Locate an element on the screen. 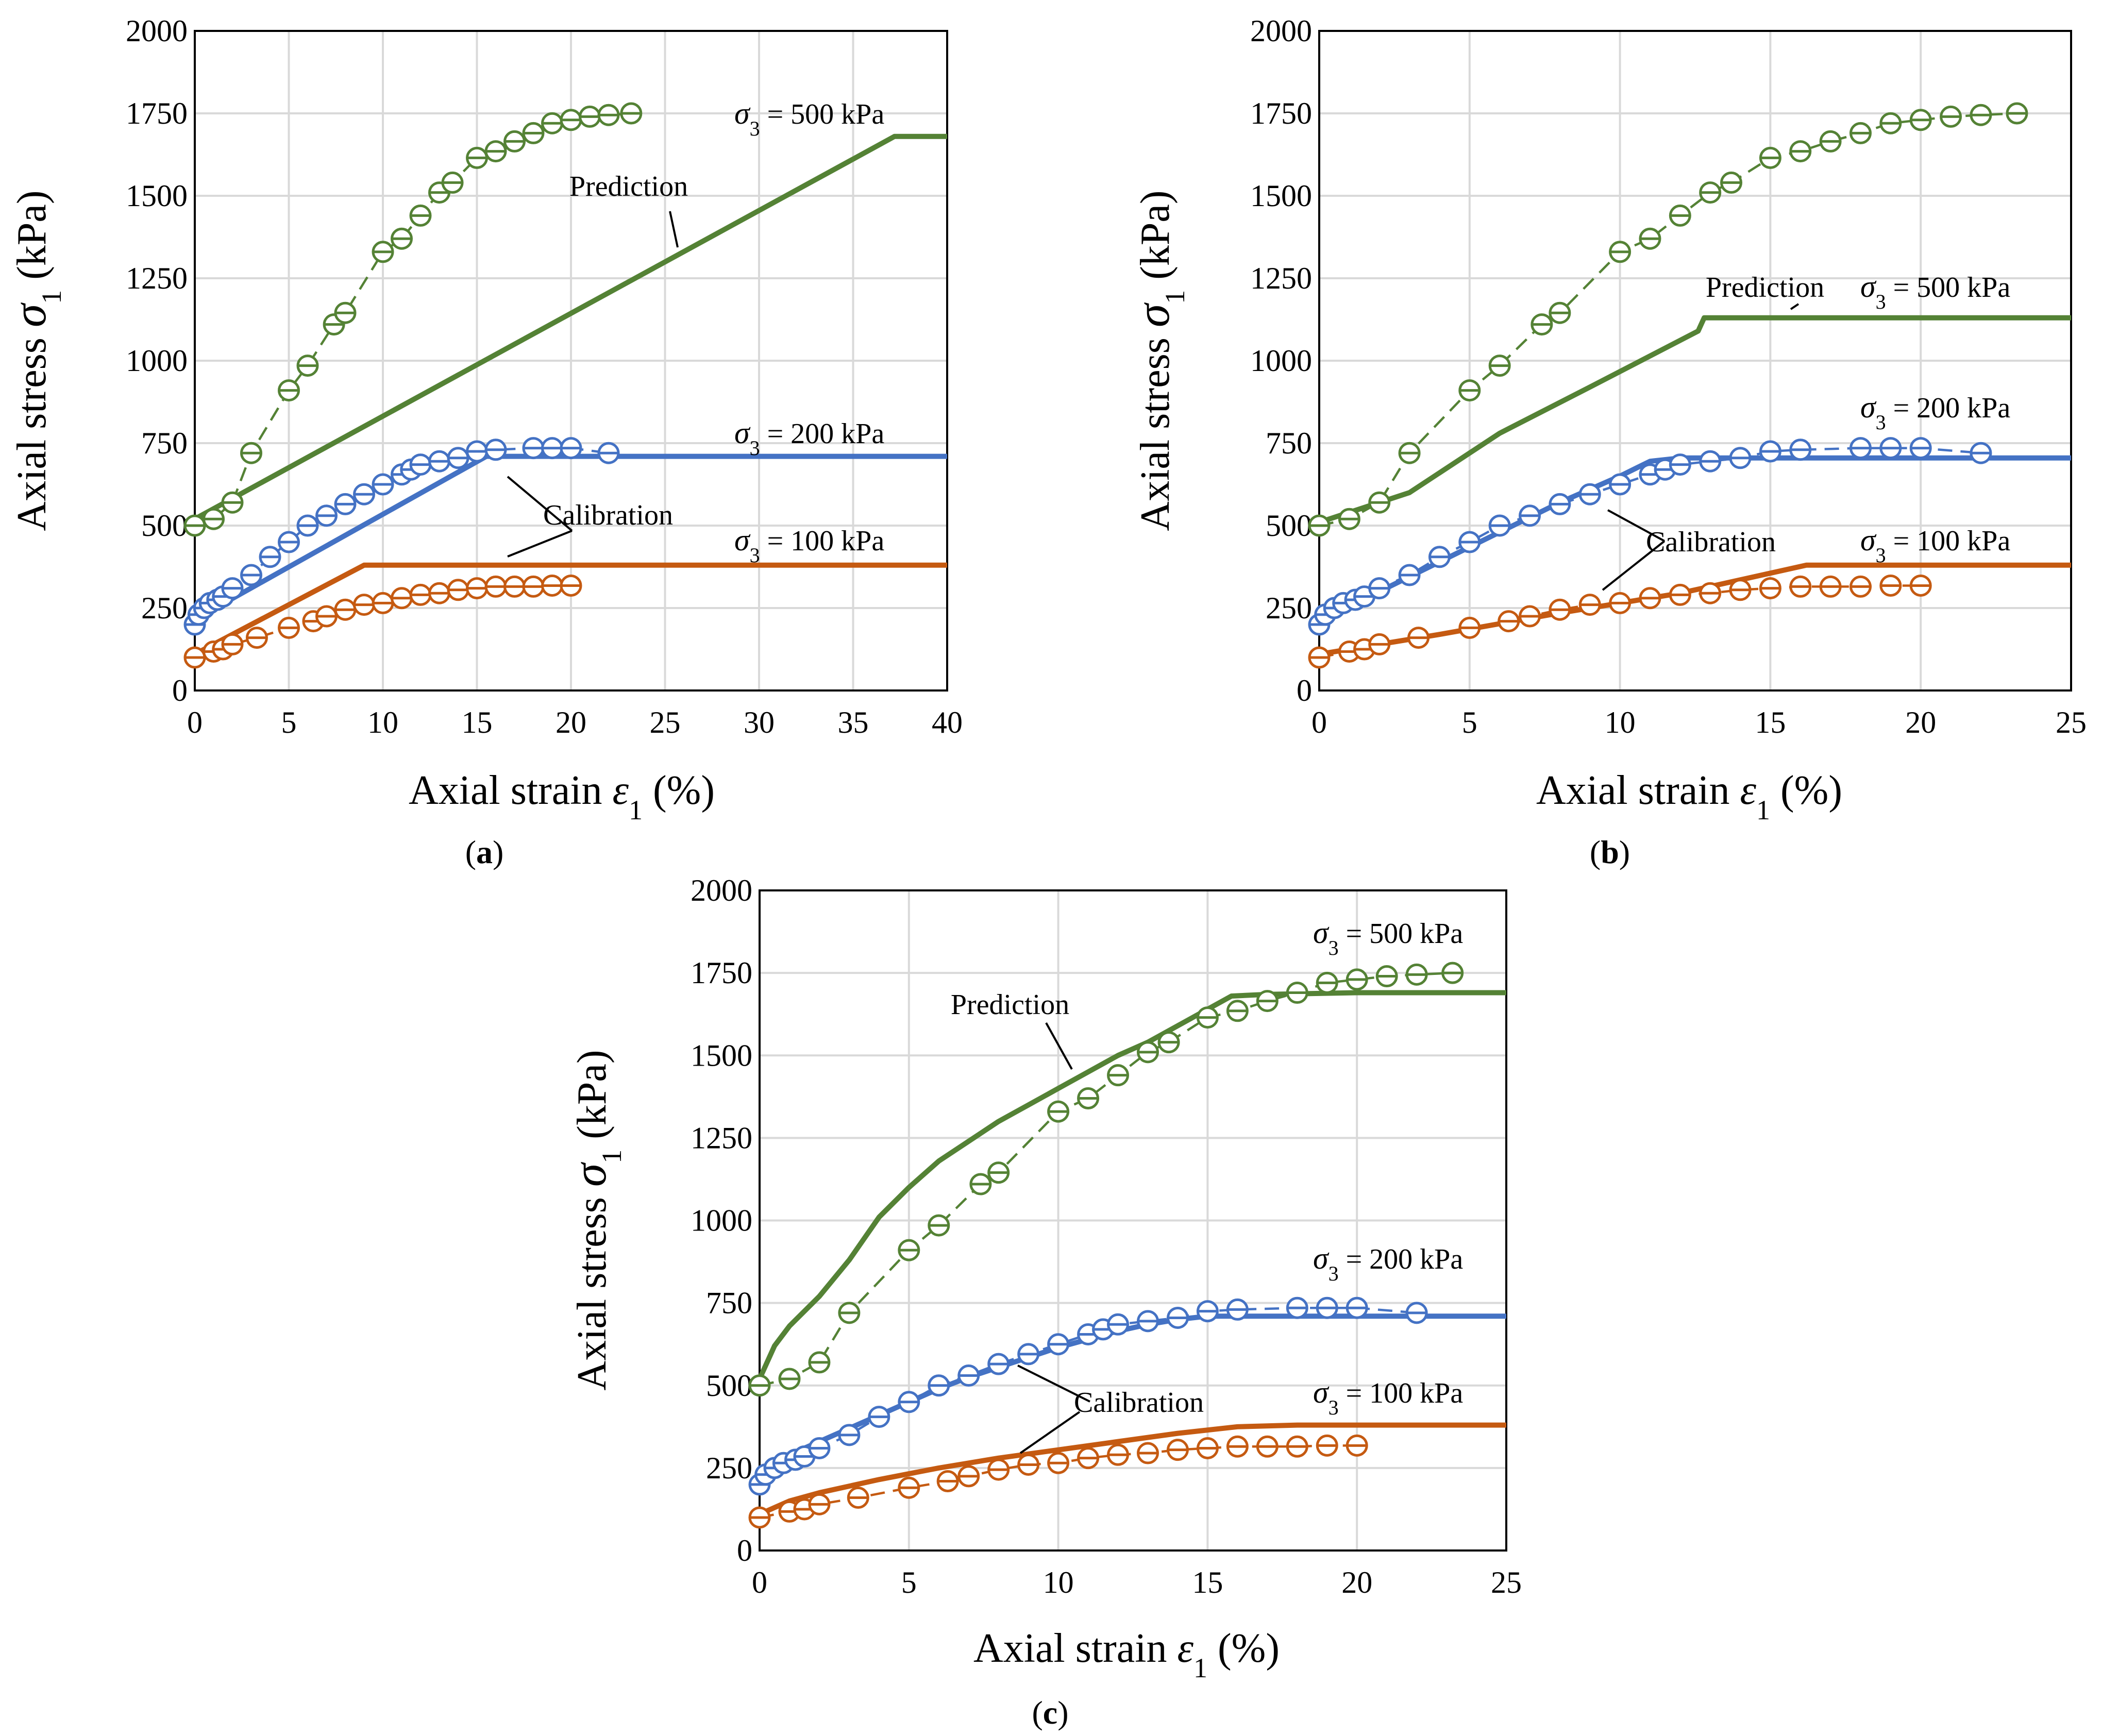 The height and width of the screenshot is (1736, 2102). plot-frame is located at coordinates (1133, 1220).